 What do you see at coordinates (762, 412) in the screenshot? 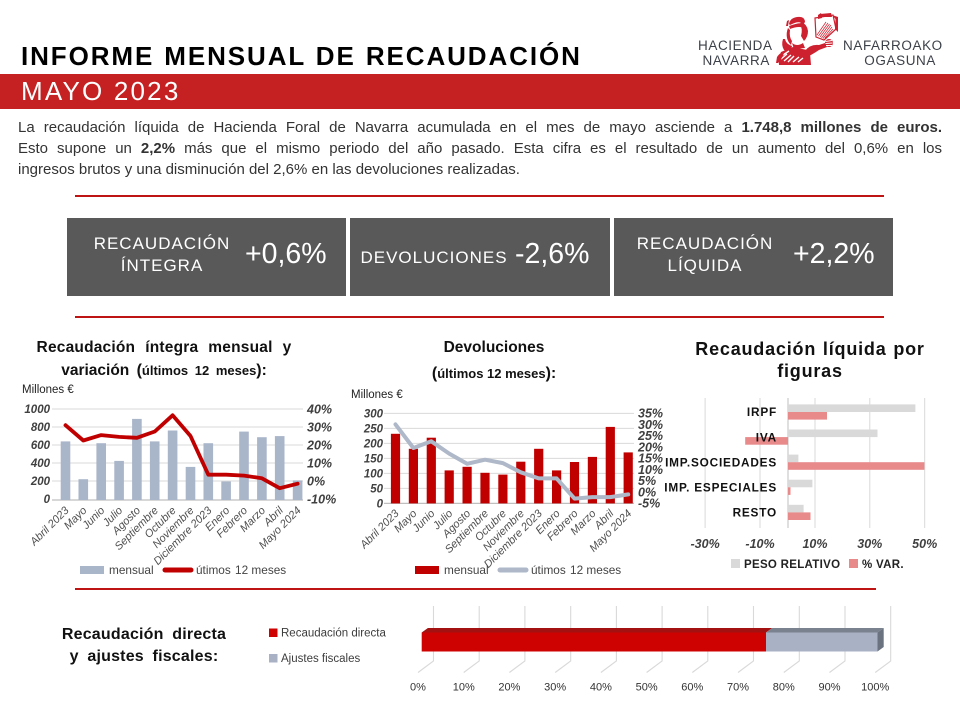
I see `svg-text: IRPF` at bounding box center [762, 412].